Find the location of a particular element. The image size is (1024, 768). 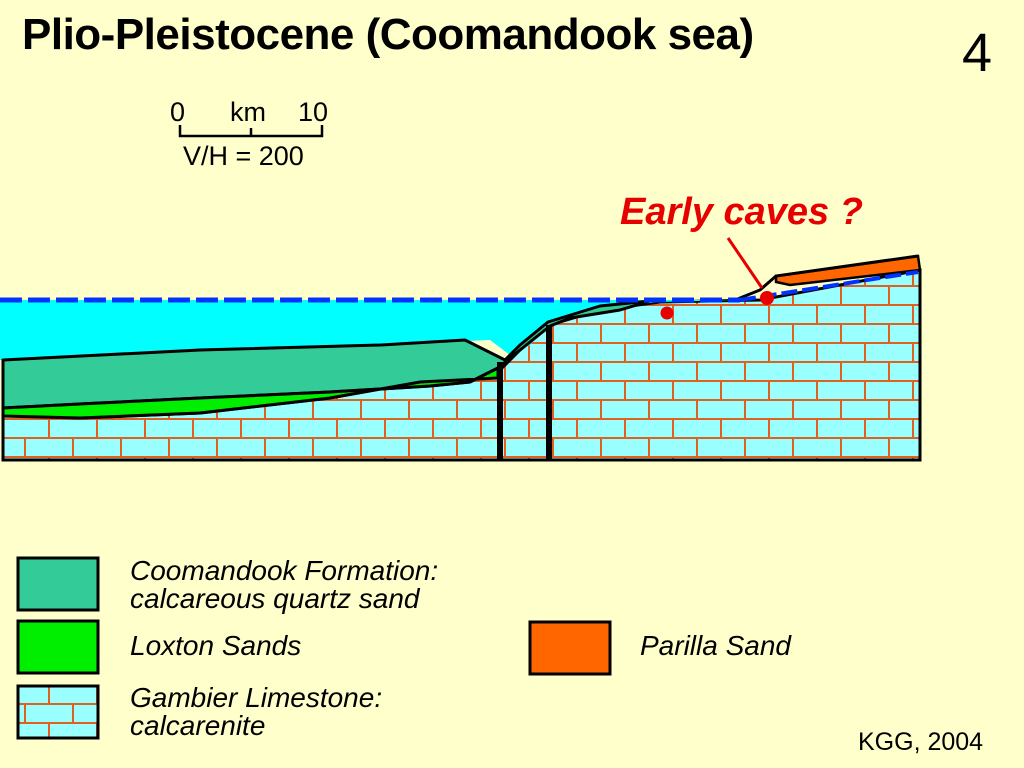

legend-label-loxton: Loxton Sands is located at coordinates (215, 646).